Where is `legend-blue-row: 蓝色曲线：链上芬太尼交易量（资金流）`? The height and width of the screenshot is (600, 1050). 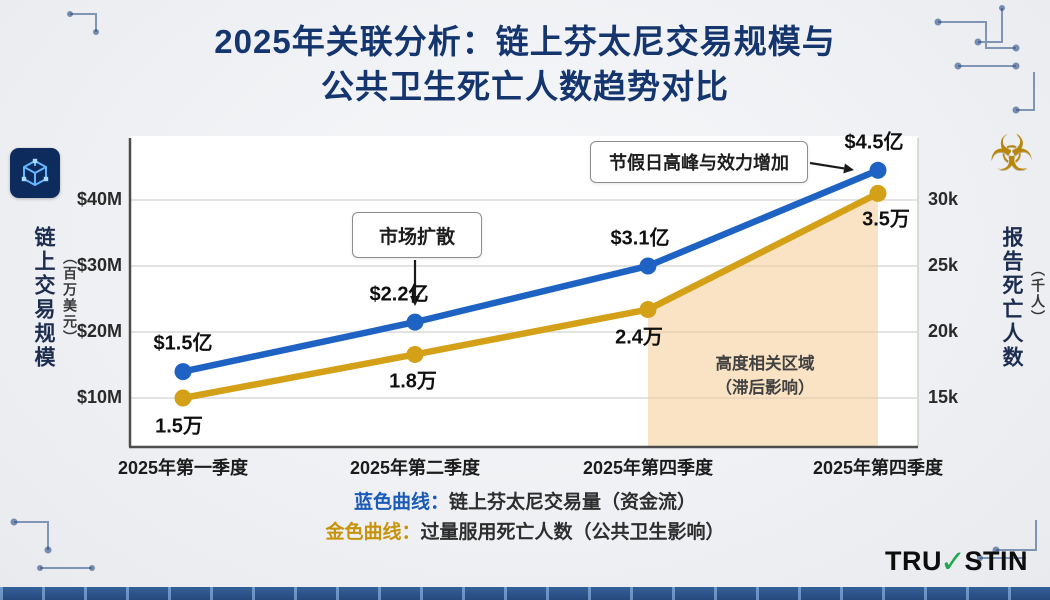 legend-blue-row: 蓝色曲线：链上芬太尼交易量（资金流） is located at coordinates (525, 502).